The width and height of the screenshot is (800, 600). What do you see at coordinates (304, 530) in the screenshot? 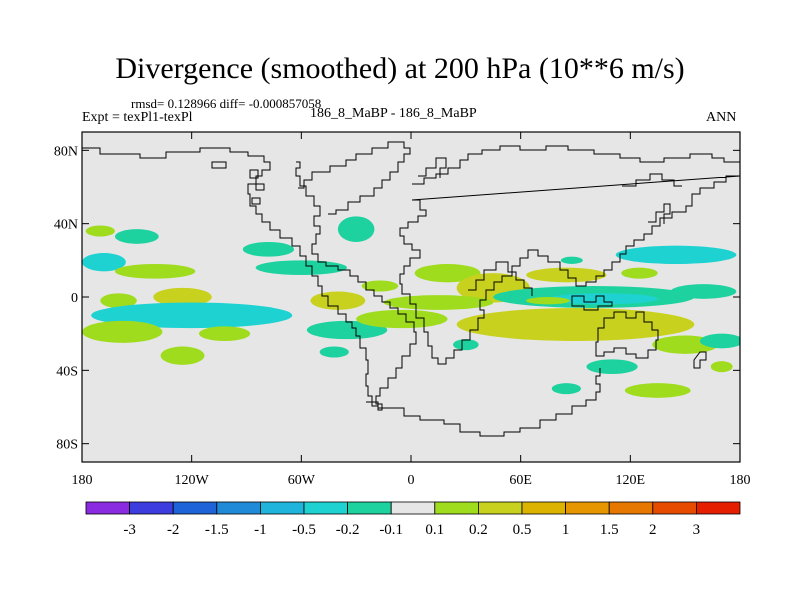
I see `colorbar-label: -0.5` at bounding box center [304, 530].